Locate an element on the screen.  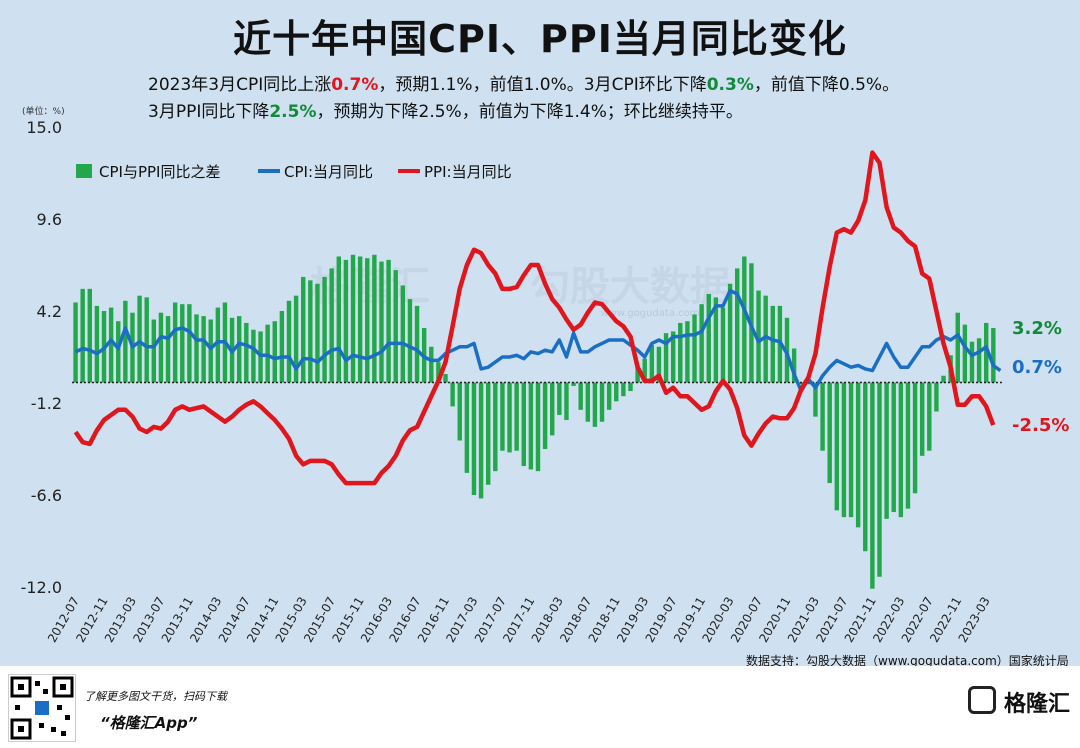
watermark-gogu: 勾股大数据 is located at coordinates (630, 287).